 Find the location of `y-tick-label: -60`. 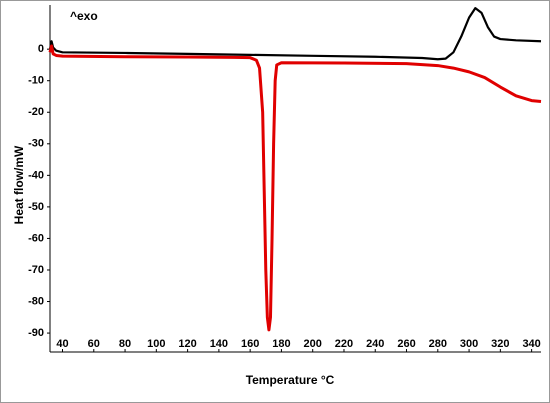

y-tick-label: -60 is located at coordinates (36, 238).